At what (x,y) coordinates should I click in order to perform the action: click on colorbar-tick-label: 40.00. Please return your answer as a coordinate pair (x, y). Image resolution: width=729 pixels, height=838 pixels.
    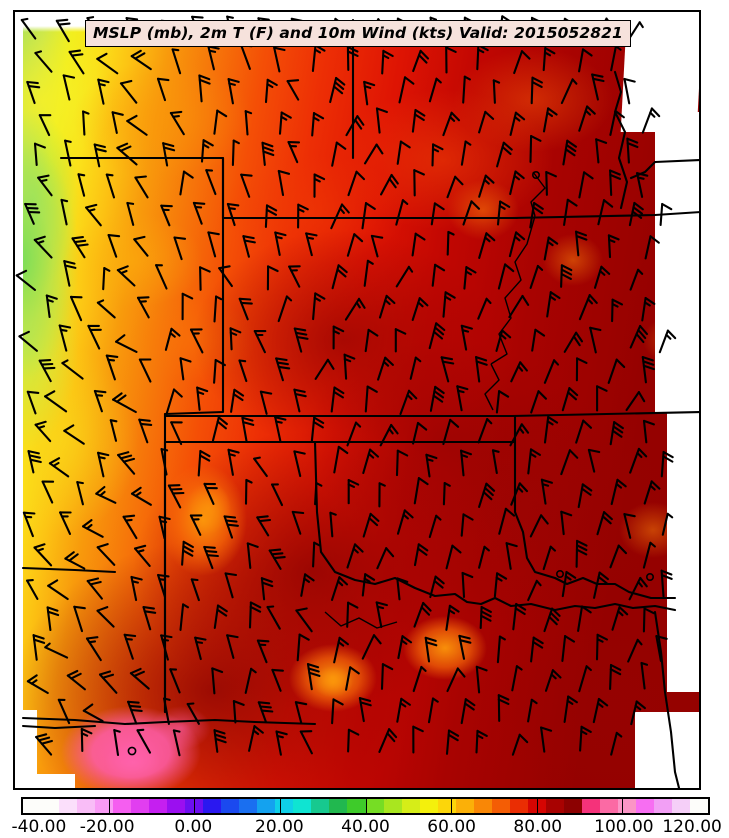
    Looking at the image, I should click on (365, 827).